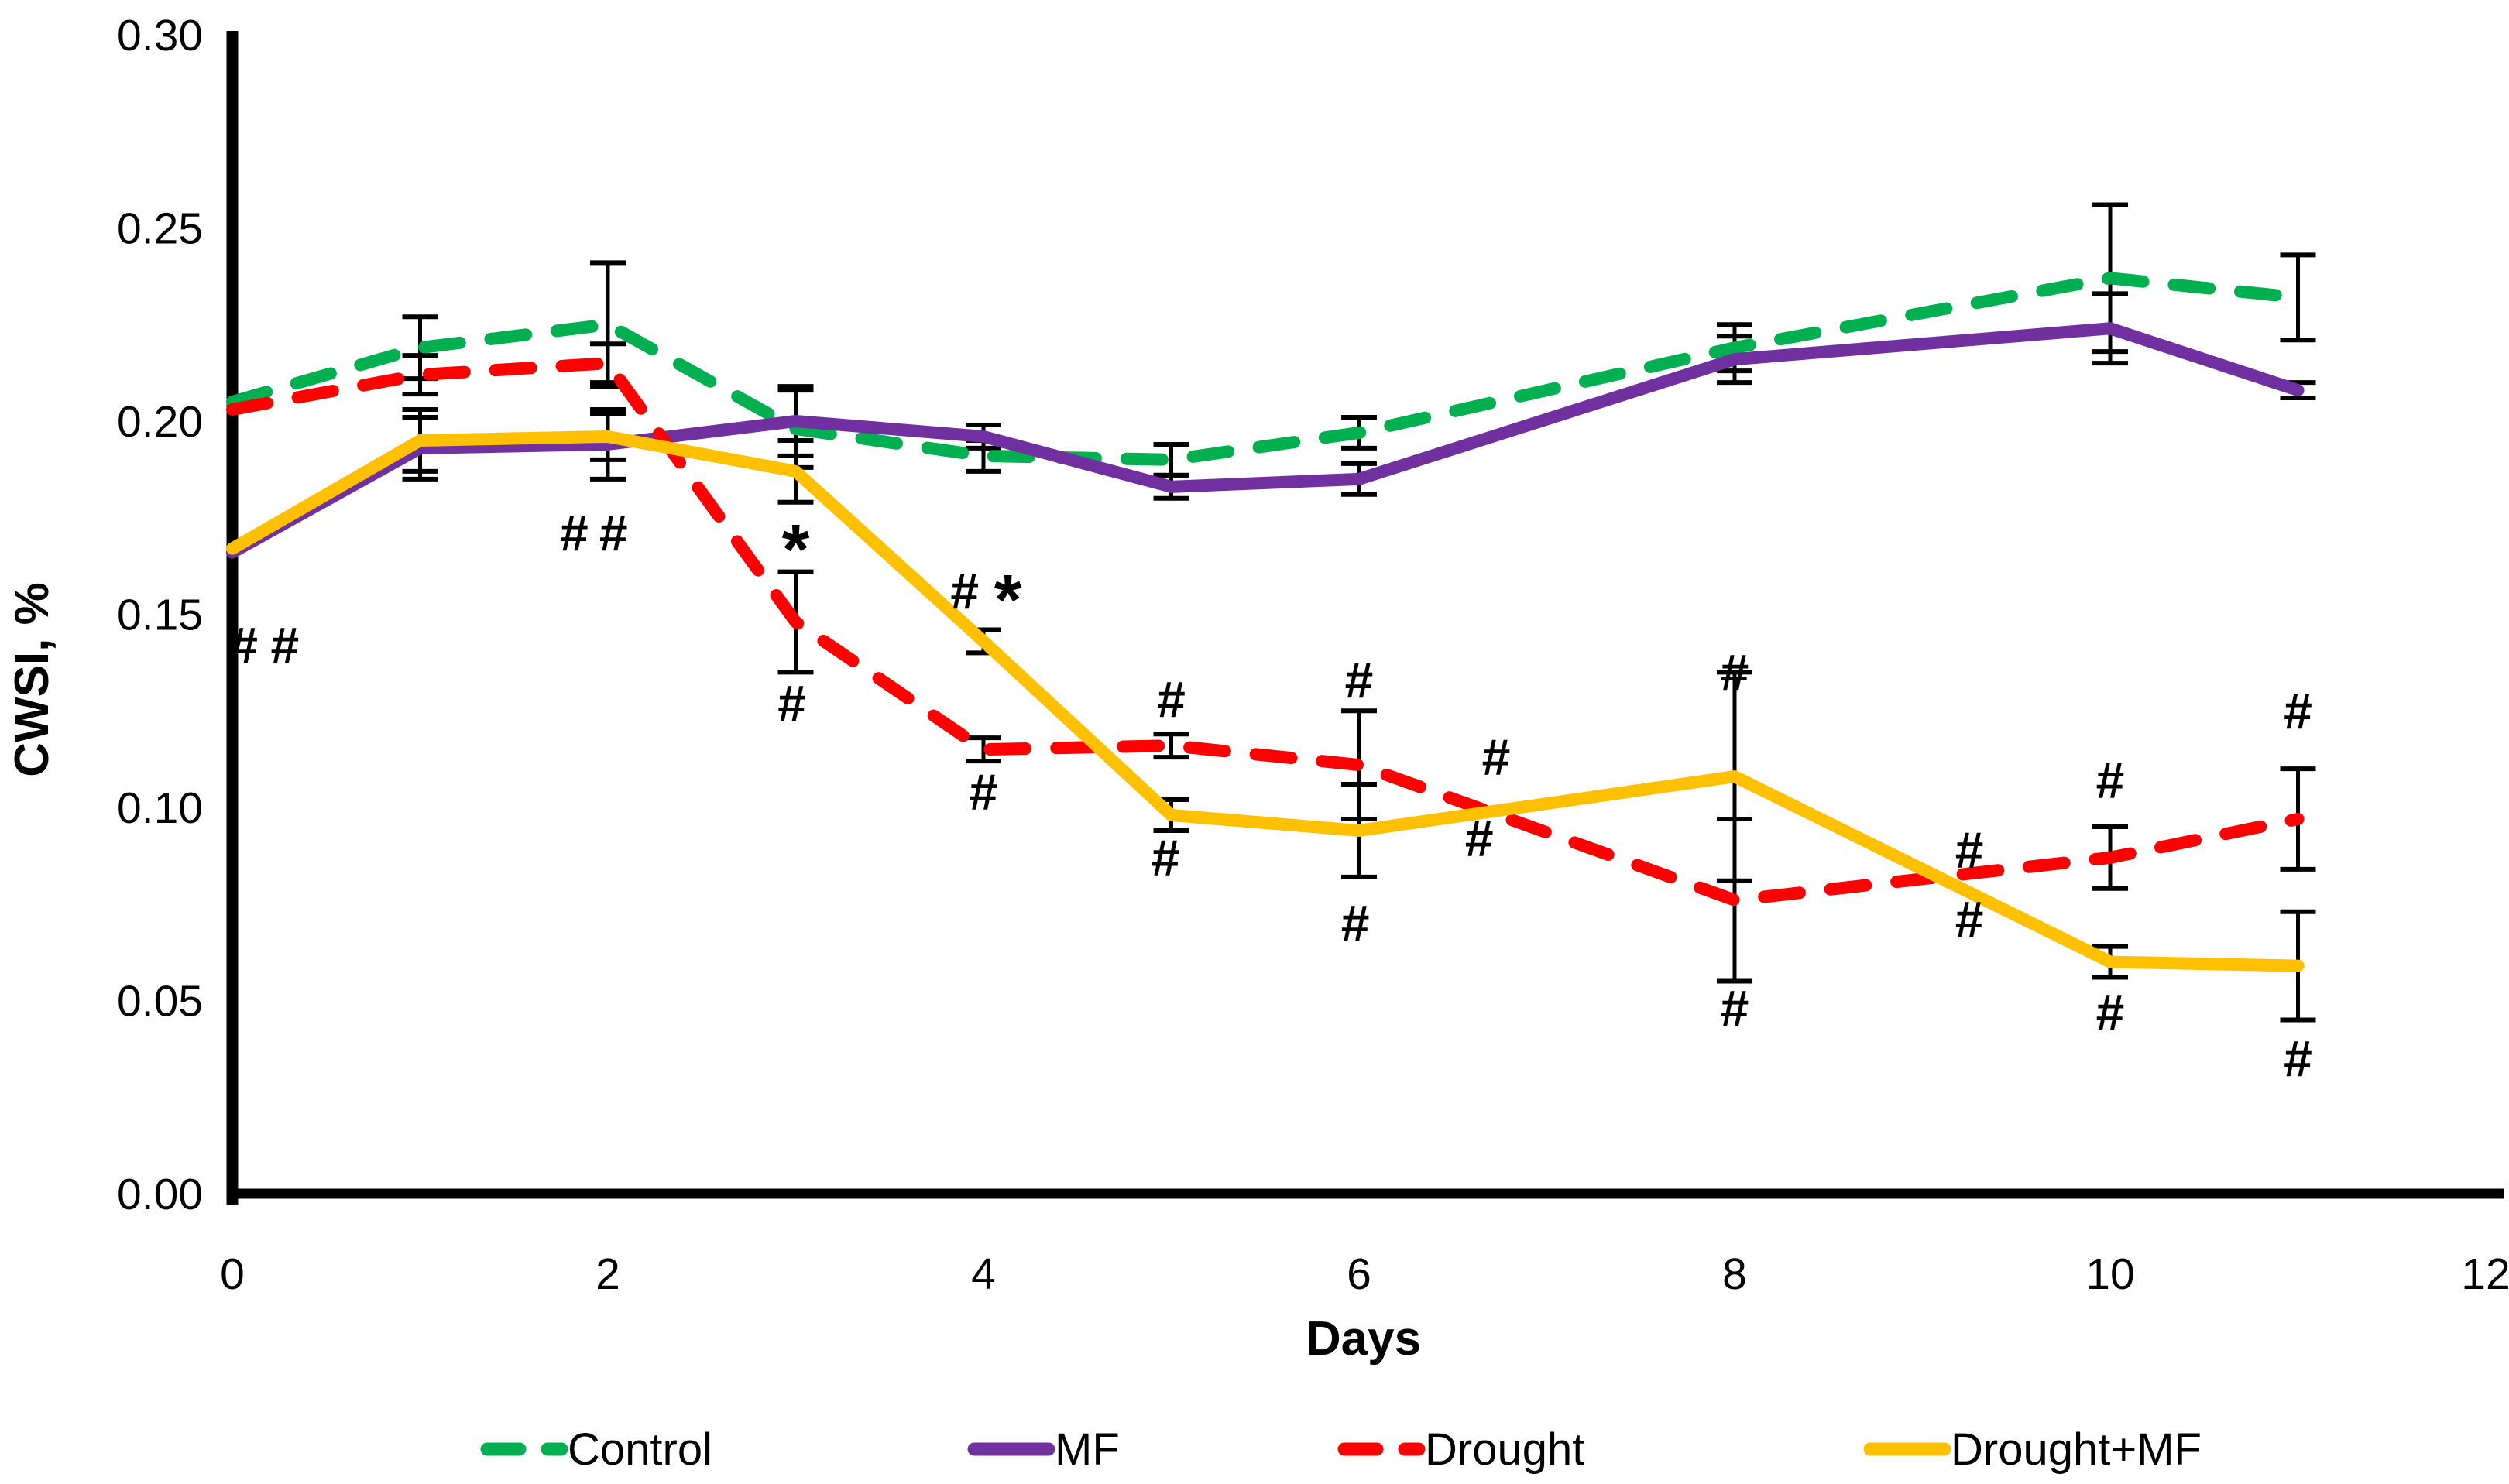 This screenshot has height=1484, width=2509. I want to click on x-tick-label: 8, so click(1734, 1274).